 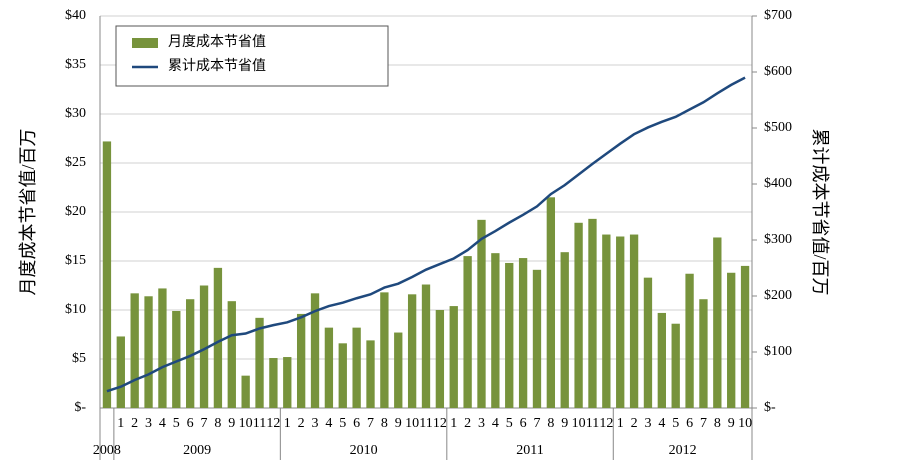 What do you see at coordinates (683, 450) in the screenshot?
I see `x-group-label: 2012` at bounding box center [683, 450].